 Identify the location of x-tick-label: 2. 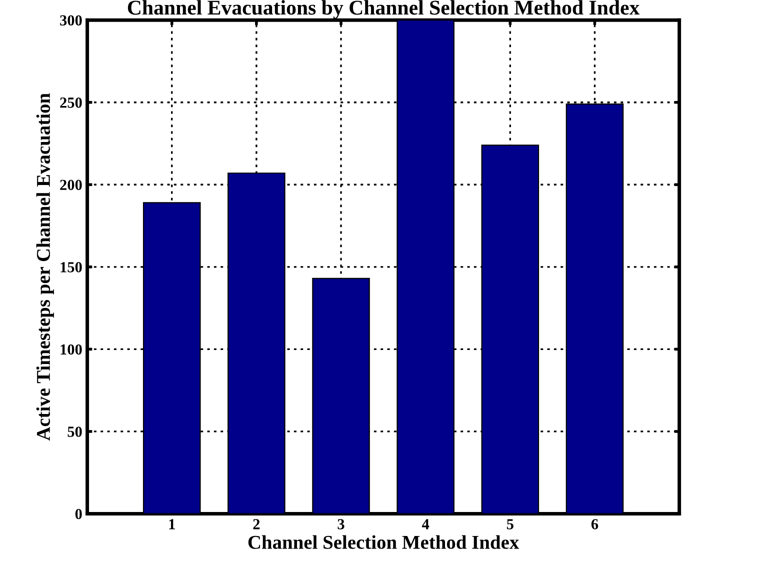
(256, 524).